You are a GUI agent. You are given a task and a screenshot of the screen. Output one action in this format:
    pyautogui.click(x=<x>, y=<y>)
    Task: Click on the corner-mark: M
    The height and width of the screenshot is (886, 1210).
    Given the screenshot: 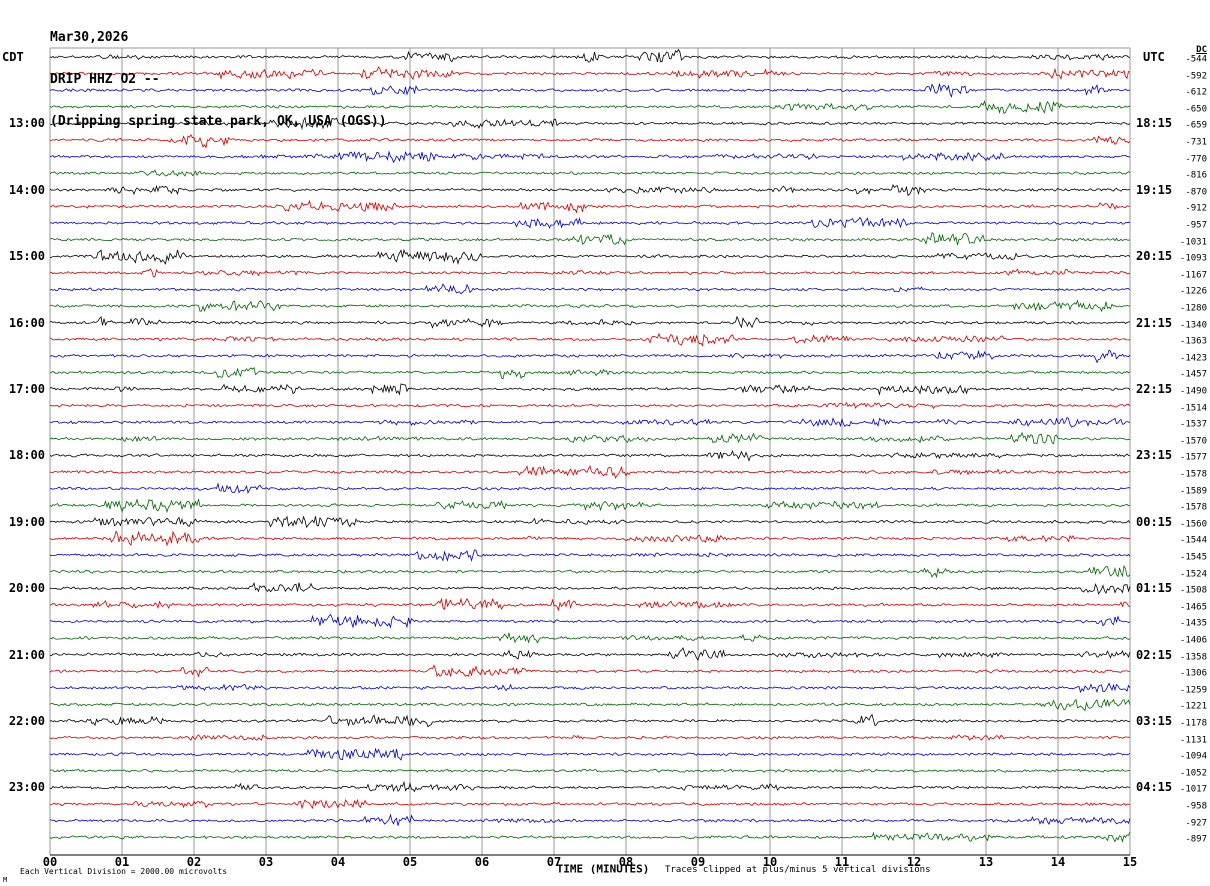 What is the action you would take?
    pyautogui.click(x=5, y=880)
    